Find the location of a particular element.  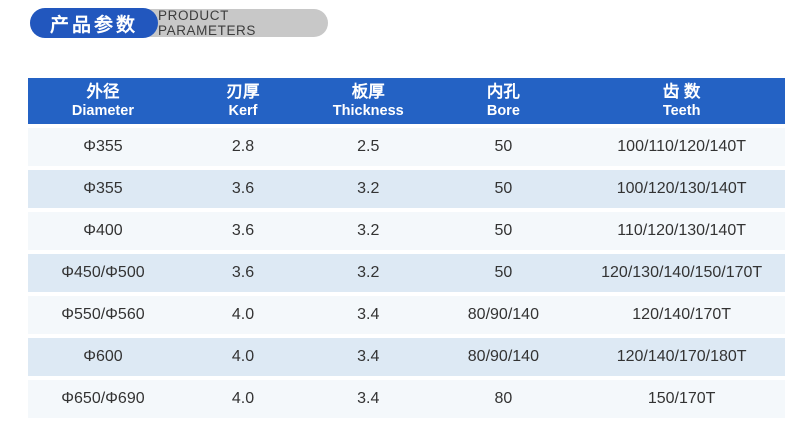

column-header-bore-cn: 内孔 is located at coordinates (503, 91).